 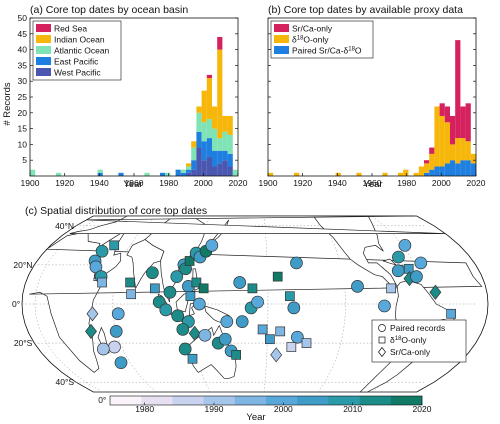 I want to click on bar-atlantic-ocean-1993, so click(x=194, y=154).